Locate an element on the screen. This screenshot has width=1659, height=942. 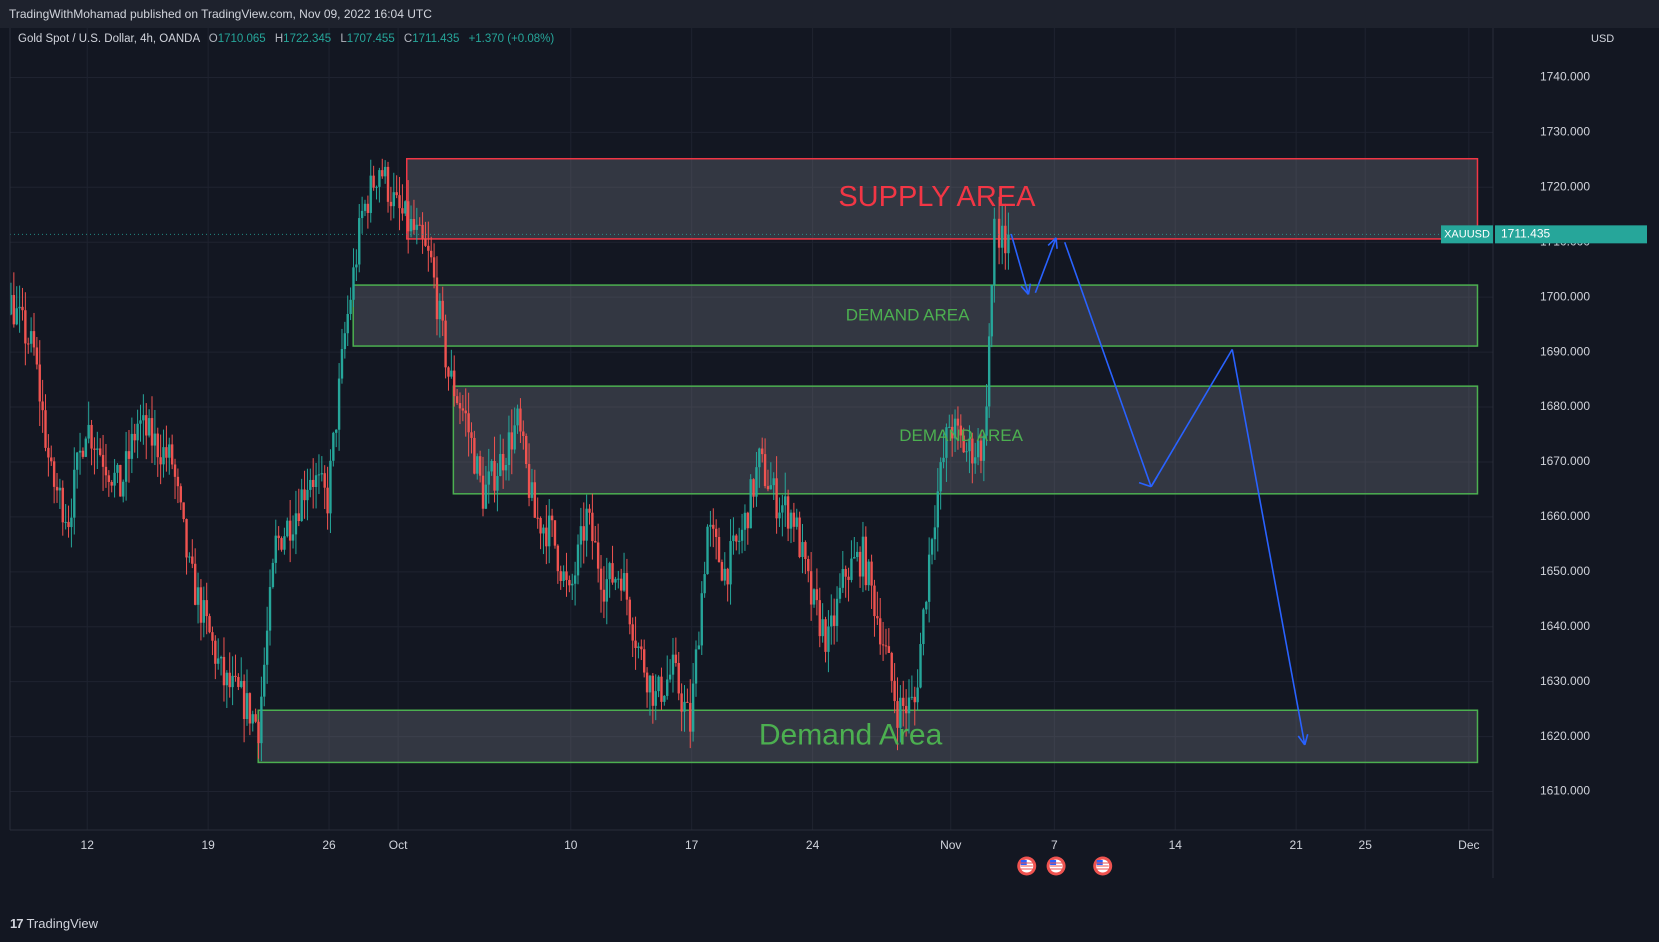
time-axis-label: 24 is located at coordinates (813, 845).